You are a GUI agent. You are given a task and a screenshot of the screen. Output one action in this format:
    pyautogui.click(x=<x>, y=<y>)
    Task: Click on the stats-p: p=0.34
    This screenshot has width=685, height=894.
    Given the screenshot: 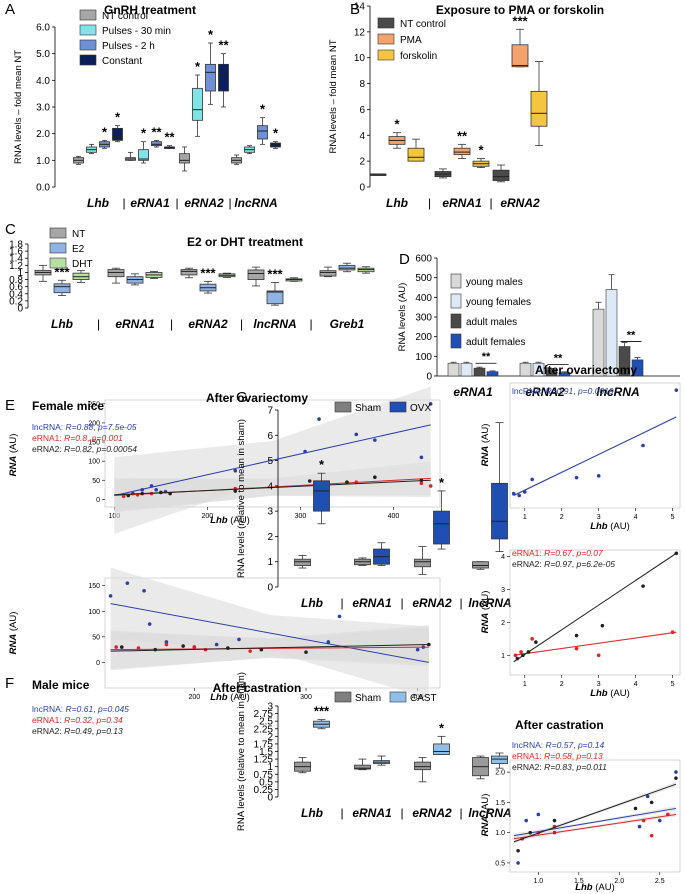 What is the action you would take?
    pyautogui.click(x=110, y=720)
    